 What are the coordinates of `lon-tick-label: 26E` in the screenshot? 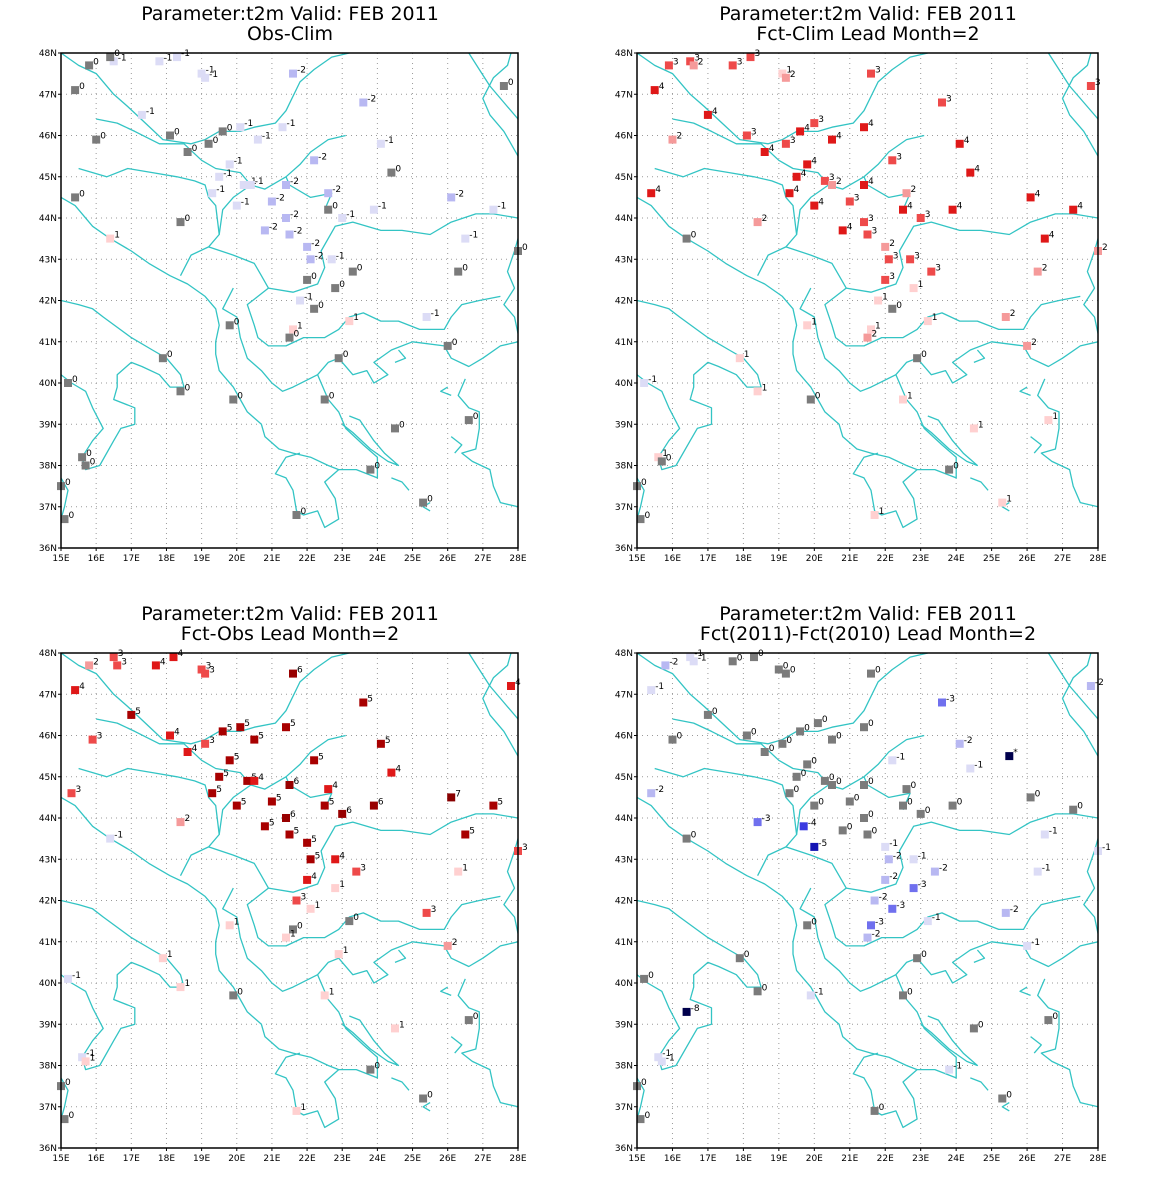 It's located at (1027, 1159).